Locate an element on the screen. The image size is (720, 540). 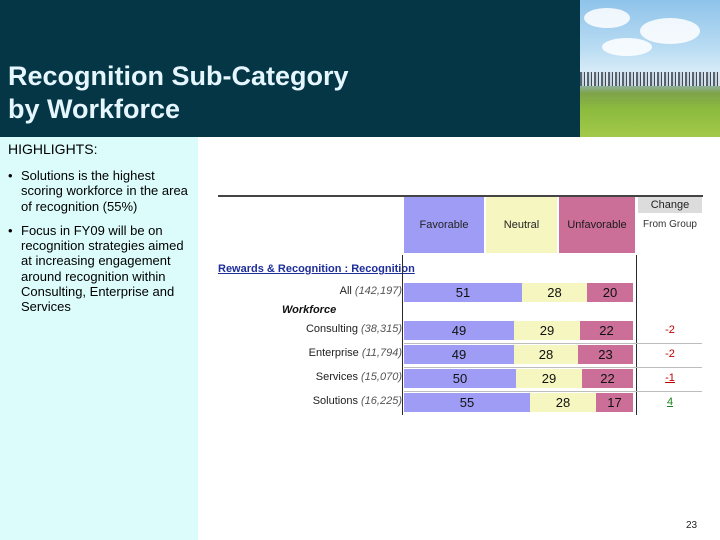
row-label-consulting: Consulting (38,315) is located at coordinates (312, 329).